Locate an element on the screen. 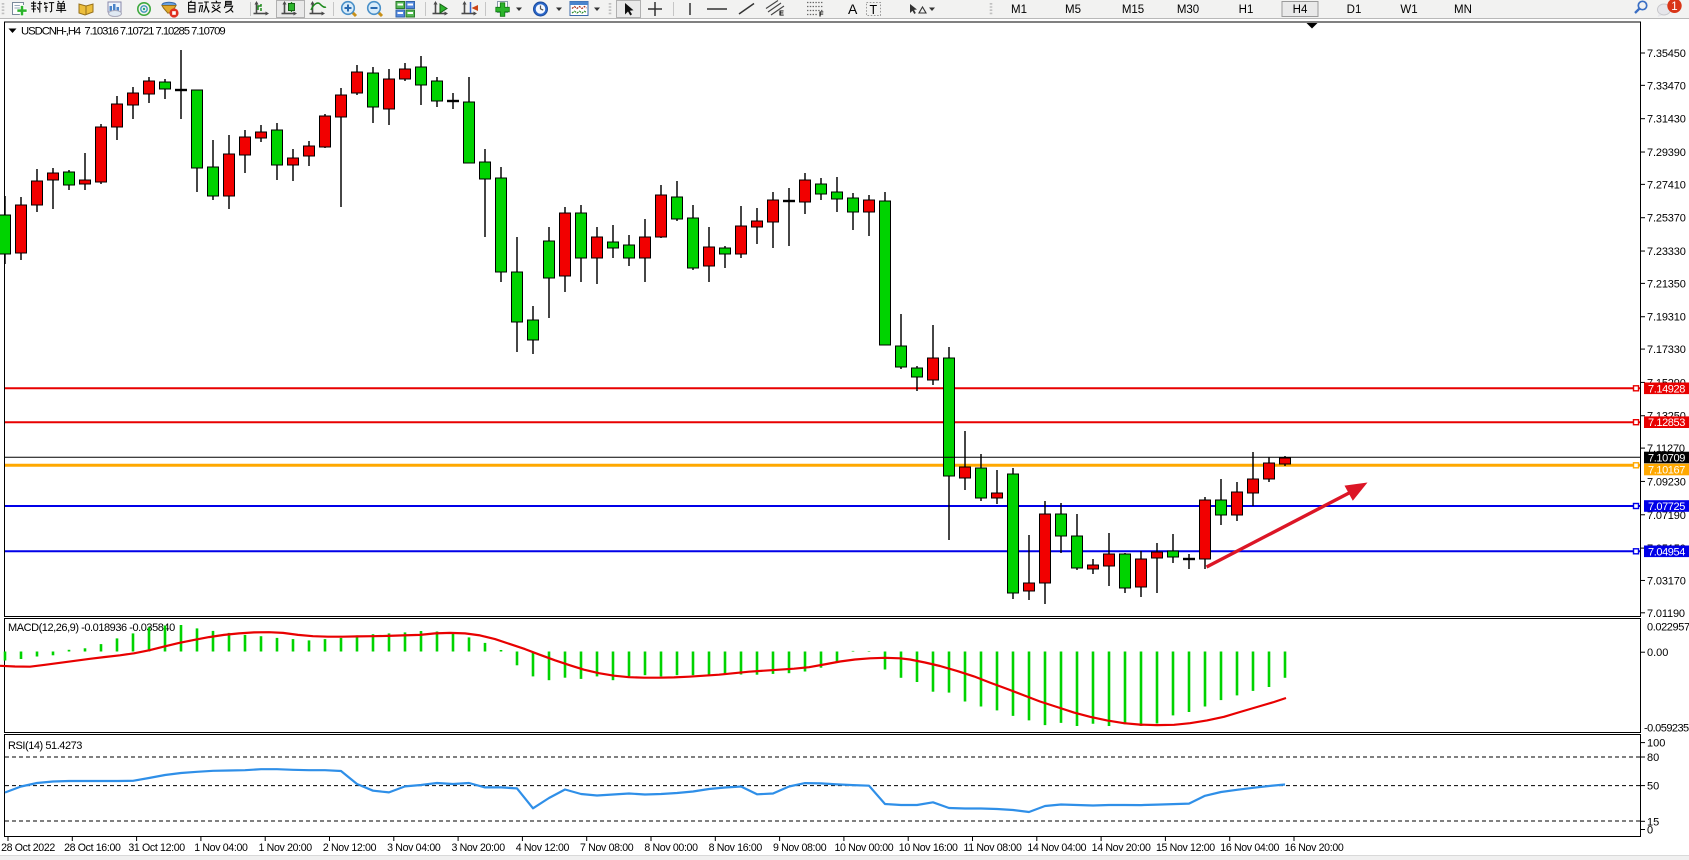  svg-text: D1 is located at coordinates (1354, 10).